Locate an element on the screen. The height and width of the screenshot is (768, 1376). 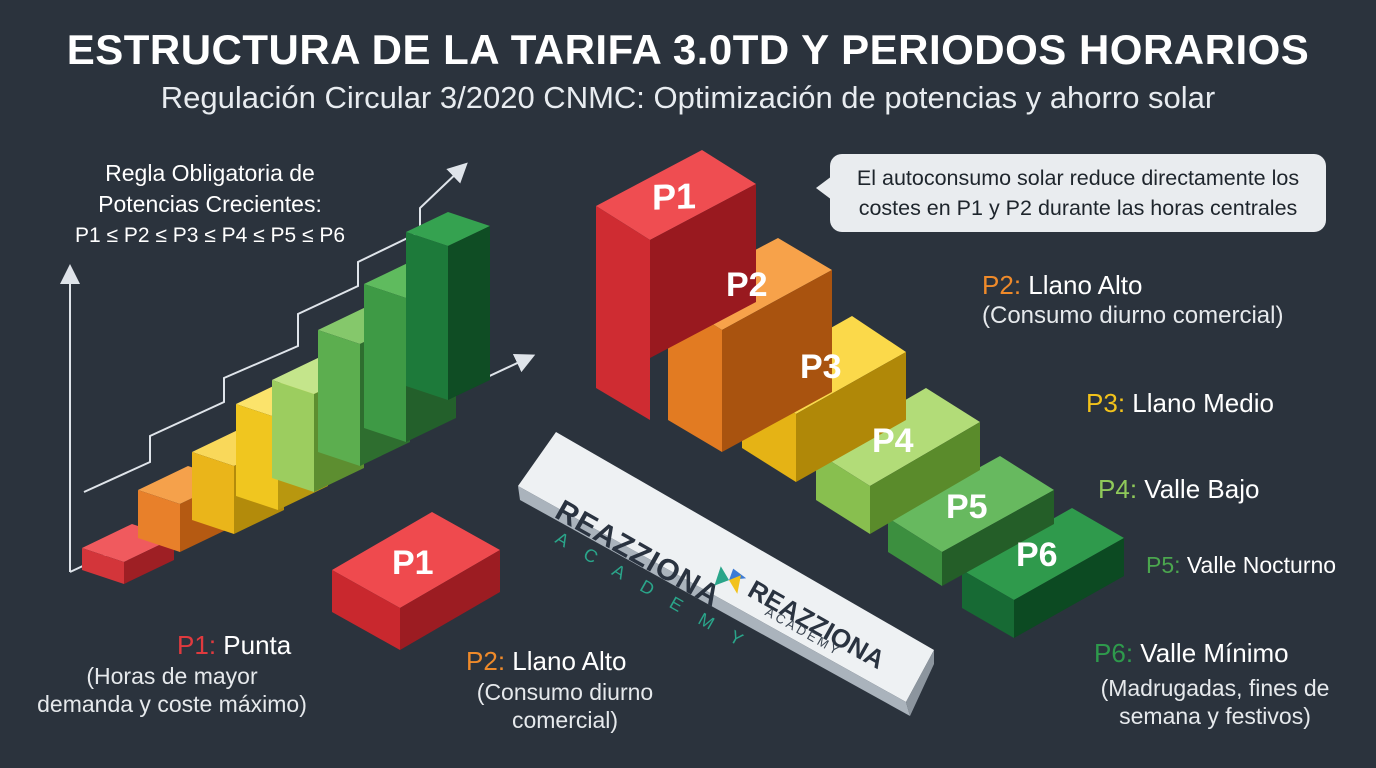
block-p4-shape is located at coordinates (898, 461).